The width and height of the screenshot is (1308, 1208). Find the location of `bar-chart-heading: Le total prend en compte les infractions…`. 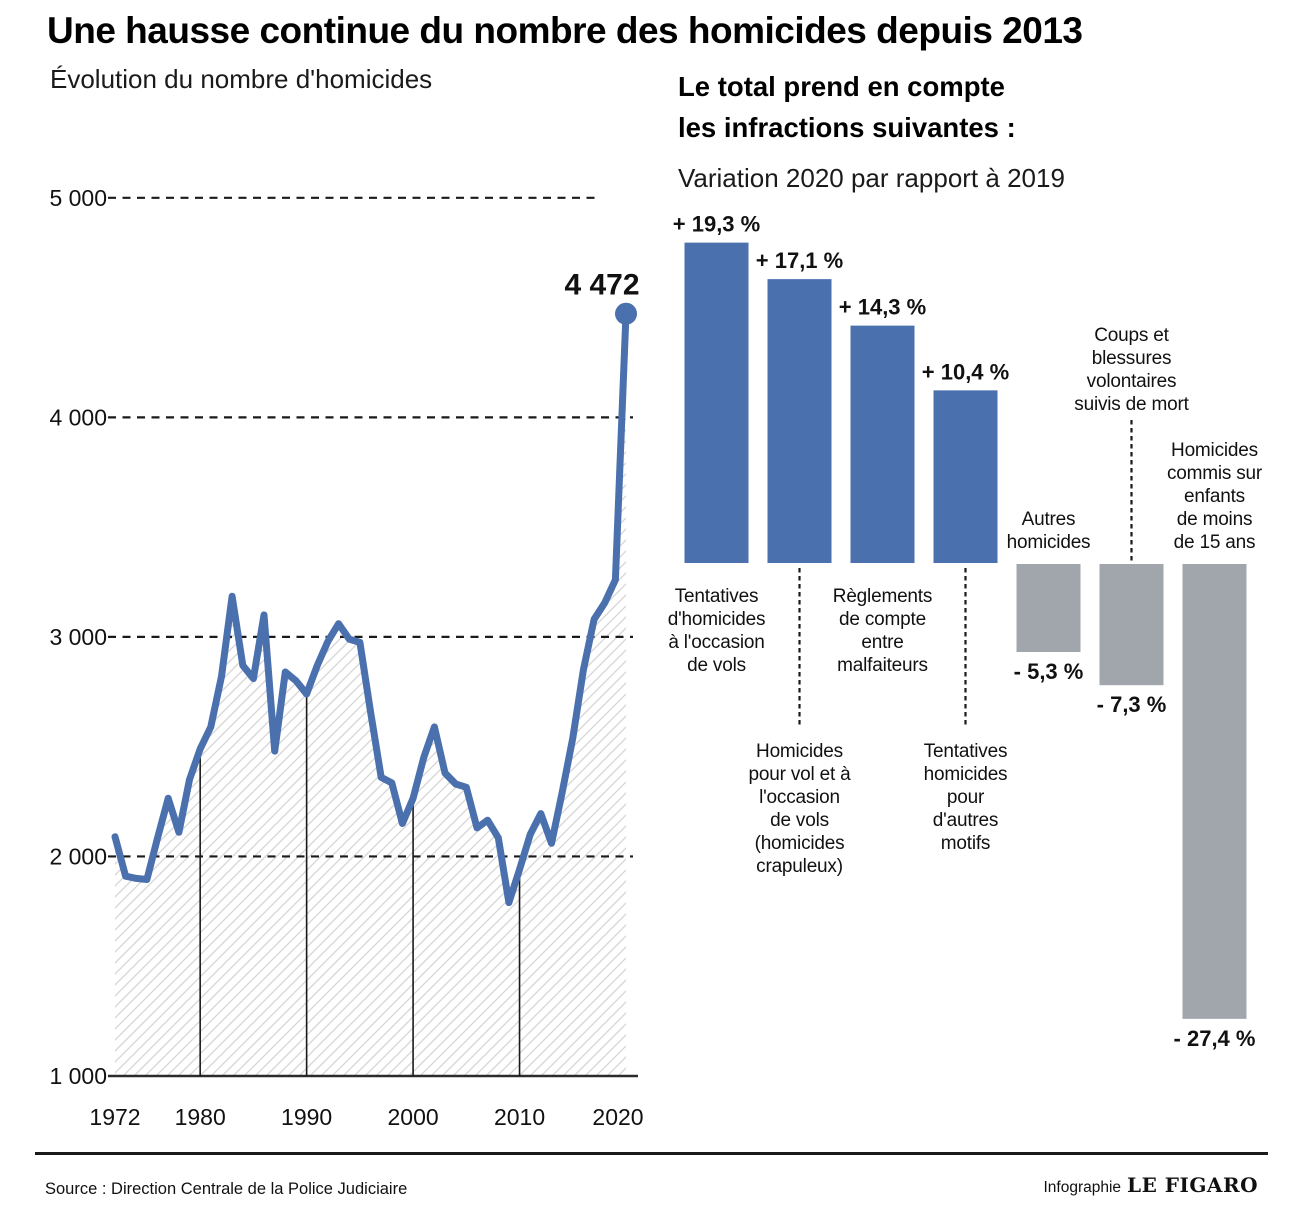

bar-chart-heading: Le total prend en compte les infractions… is located at coordinates (847, 107).